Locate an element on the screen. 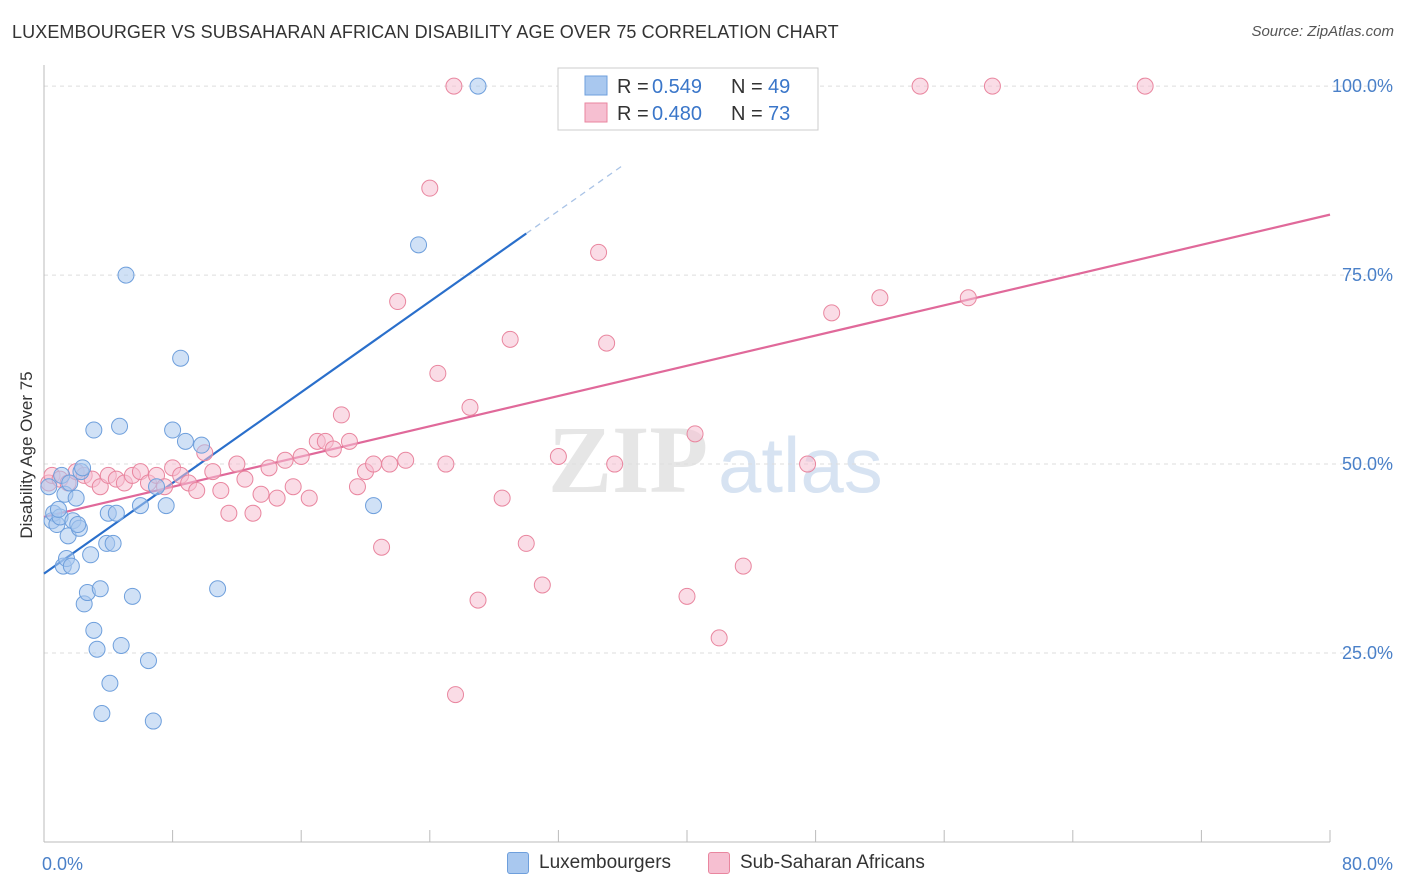  y-tick-labels: 25.0% 50.0% 75.0% 100.0% is located at coordinates (1362, 369).